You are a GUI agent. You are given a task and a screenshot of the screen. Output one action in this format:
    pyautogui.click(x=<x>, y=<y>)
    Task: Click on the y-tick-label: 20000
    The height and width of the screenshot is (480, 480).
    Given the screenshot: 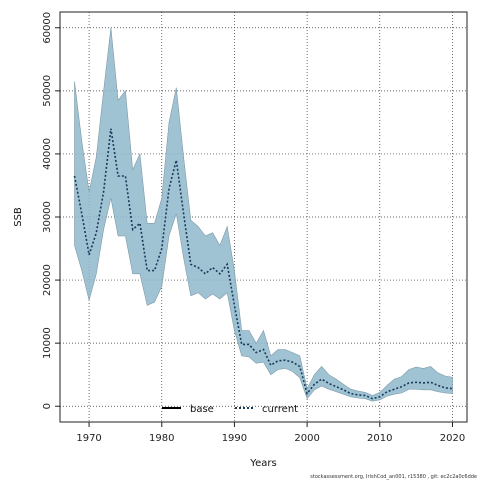 What is the action you would take?
    pyautogui.click(x=47, y=280)
    